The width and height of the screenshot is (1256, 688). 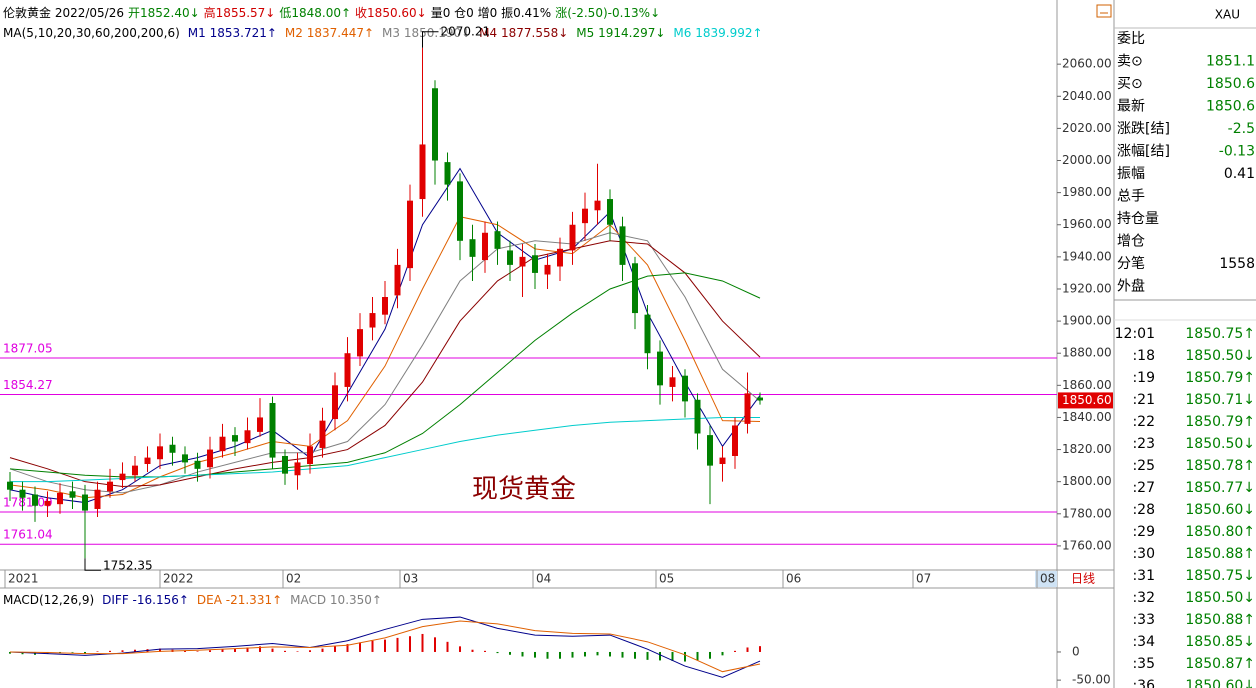 I want to click on quote-label: 外盘, so click(x=1131, y=286).